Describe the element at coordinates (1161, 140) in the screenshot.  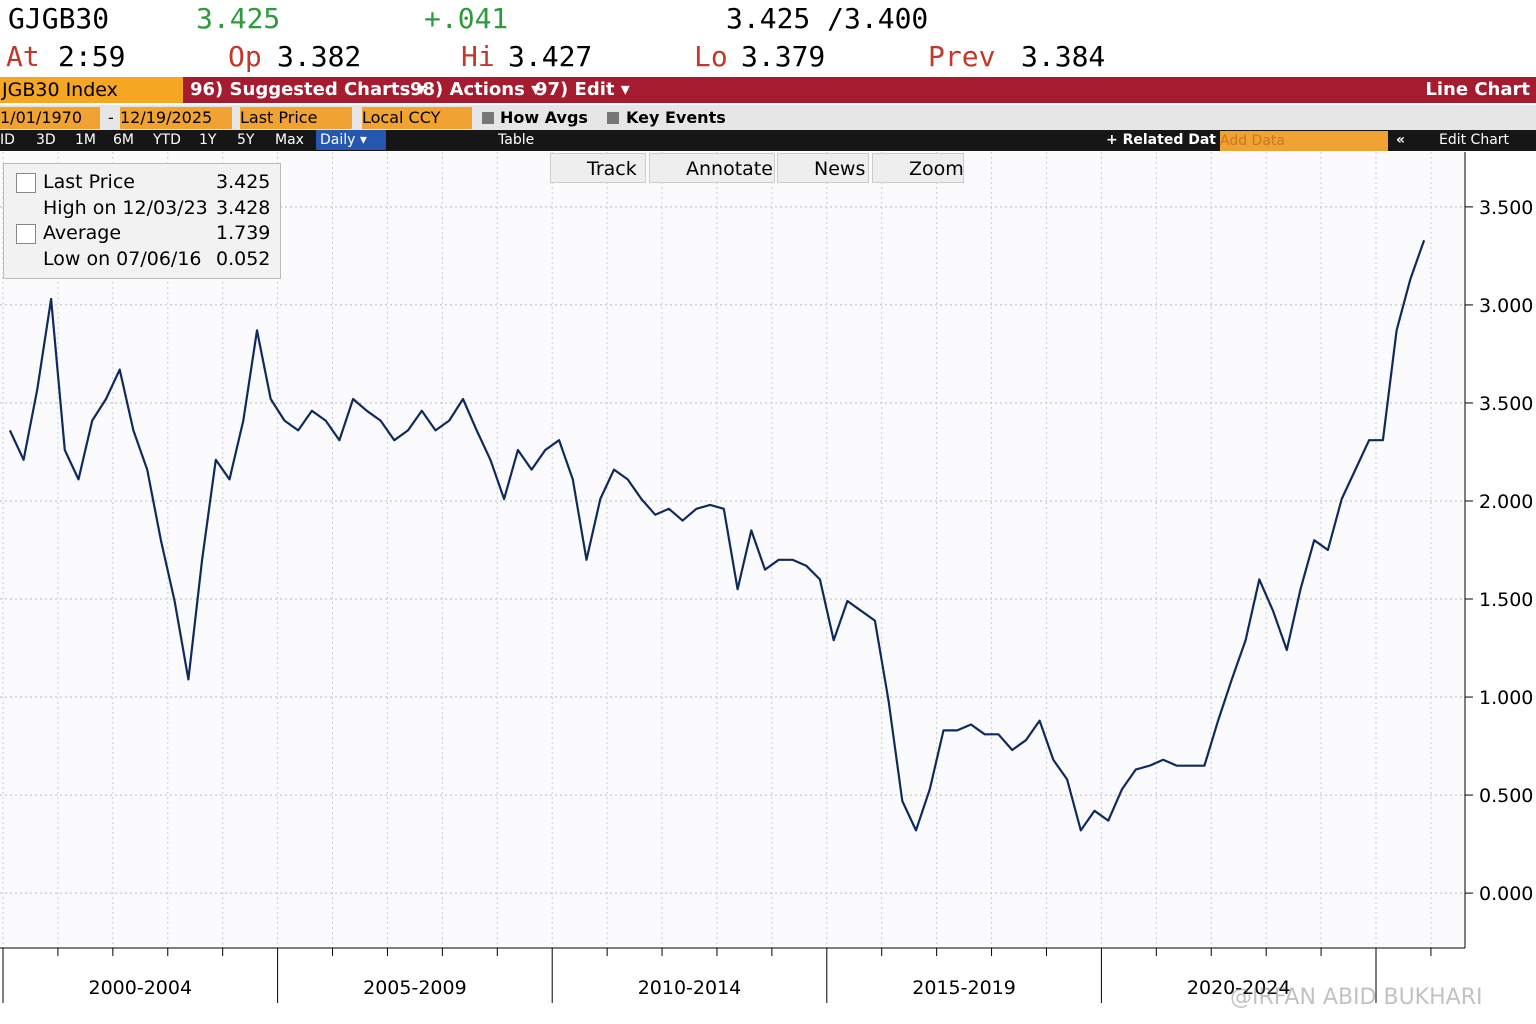
I see `related-data: + Related Dat` at that location.